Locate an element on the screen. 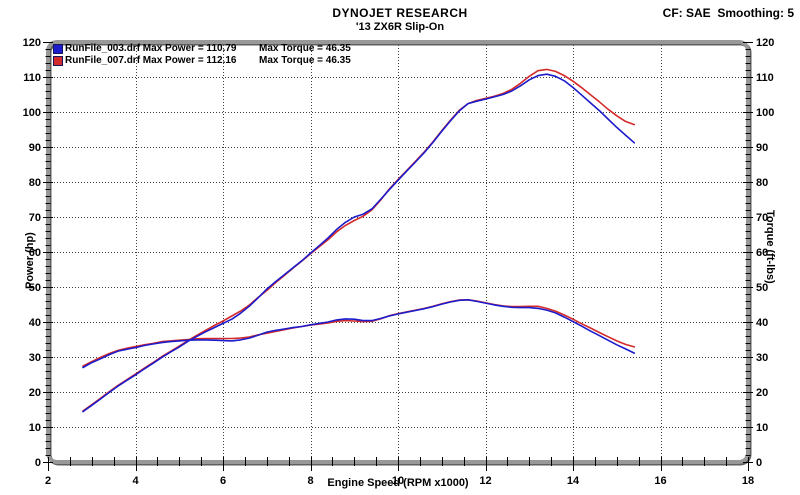  rpm-tick-label: 16 is located at coordinates (660, 481).